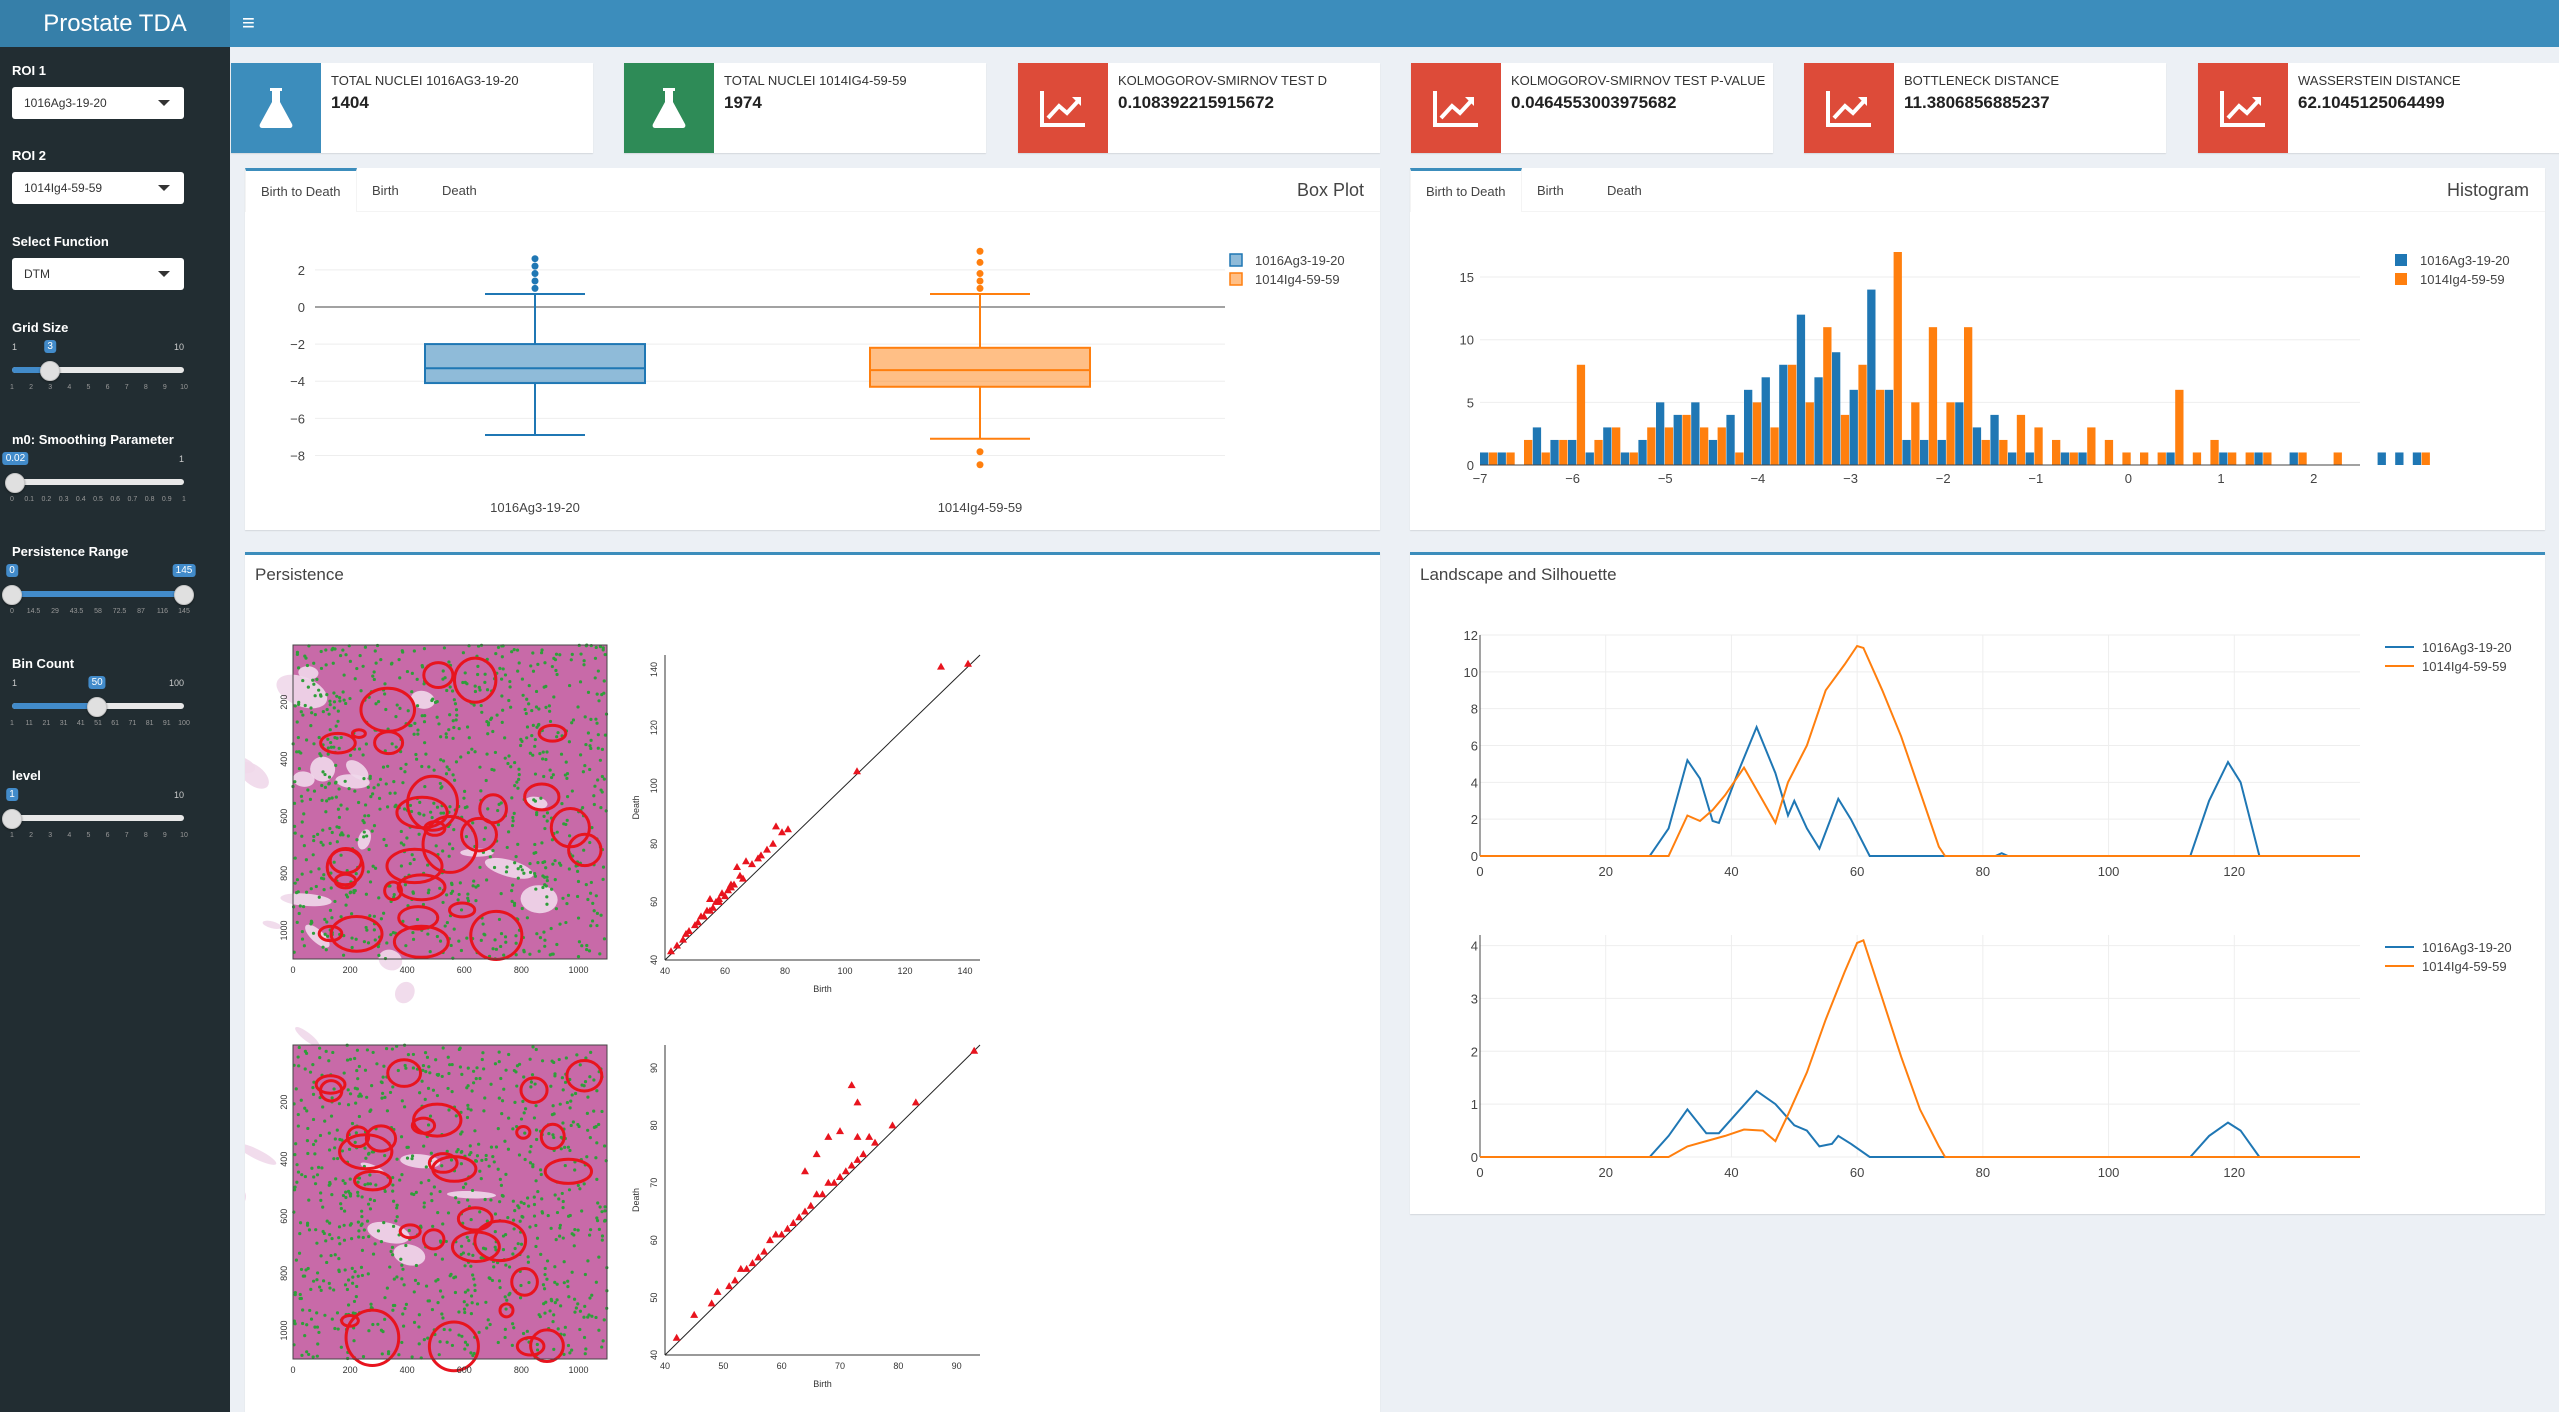 This screenshot has height=1412, width=2559. Describe the element at coordinates (99, 364) in the screenshot. I see `grid-size-slider: 1 10 3 1 2 3 4 5 6 7 8 9 10` at that location.